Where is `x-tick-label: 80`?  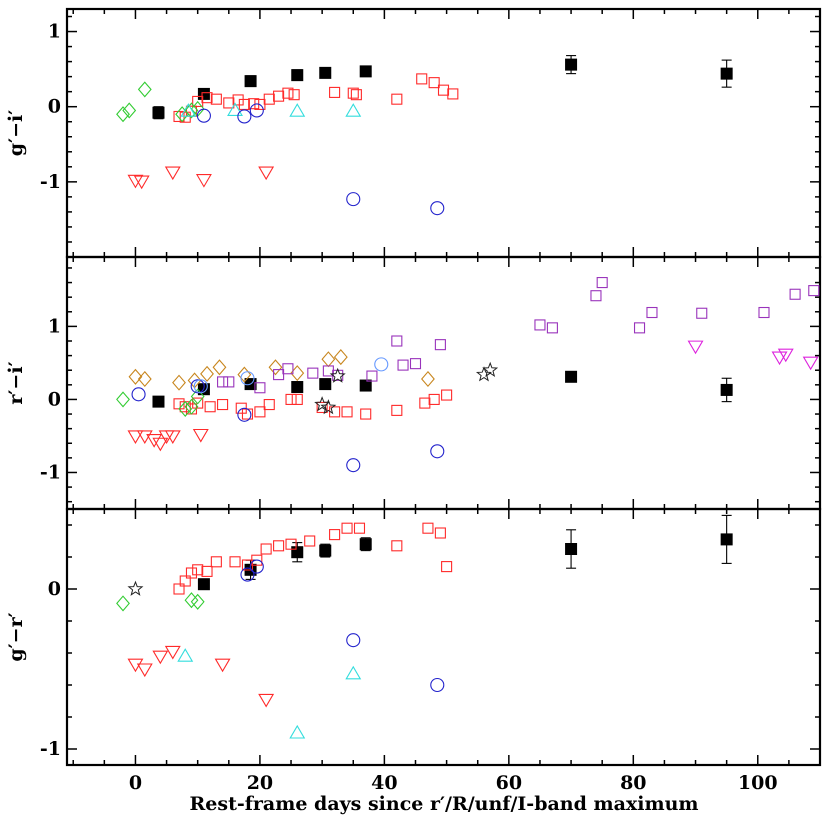 x-tick-label: 80 is located at coordinates (633, 783).